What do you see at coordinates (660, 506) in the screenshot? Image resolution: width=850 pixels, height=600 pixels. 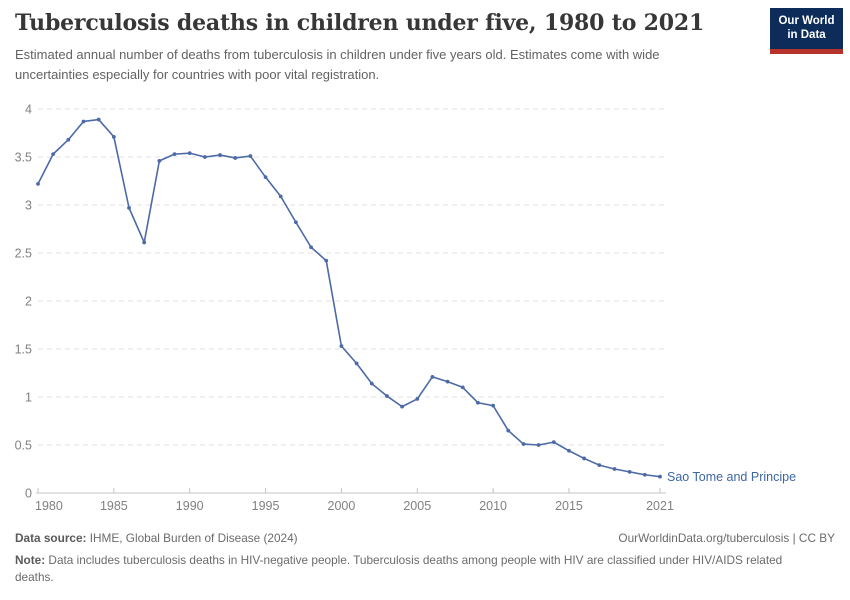 I see `x-tick-label: 2021` at bounding box center [660, 506].